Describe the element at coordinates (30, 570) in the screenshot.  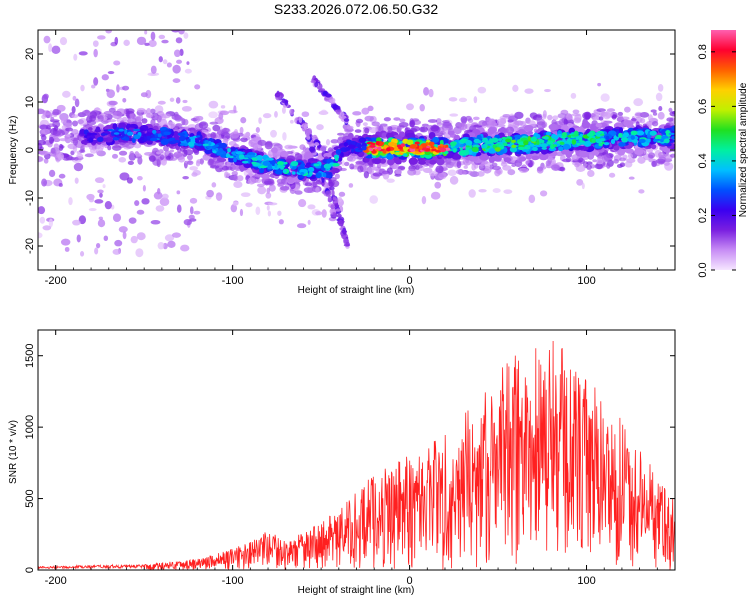
I see `snr-ytick-label: 0` at that location.